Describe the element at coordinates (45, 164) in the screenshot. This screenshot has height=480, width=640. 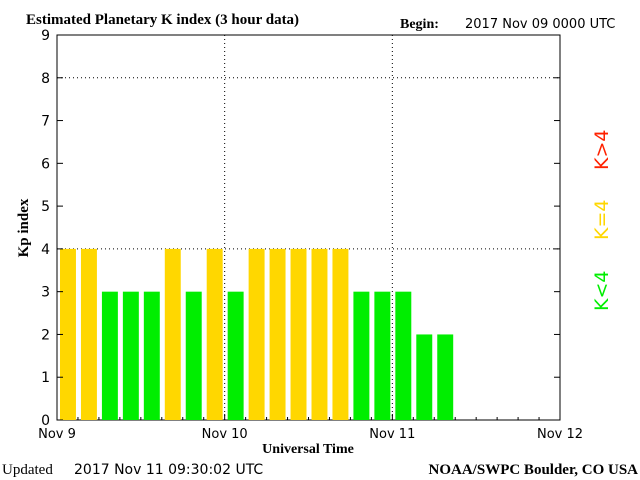
I see `y-tick-label: 6` at that location.